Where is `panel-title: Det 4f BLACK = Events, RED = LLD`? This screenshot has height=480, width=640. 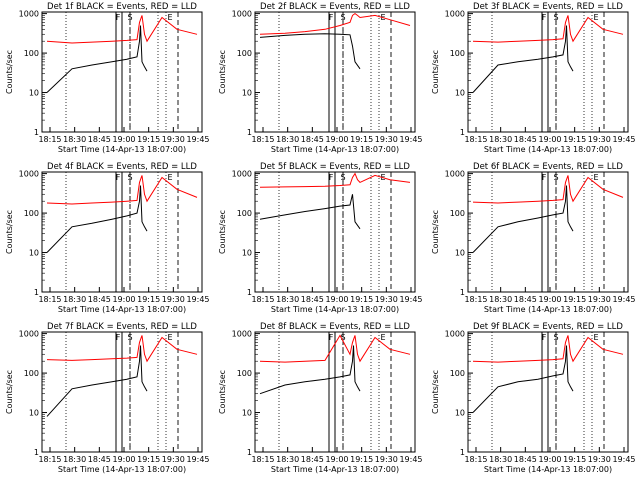
panel-title: Det 4f BLACK = Events, RED = LLD is located at coordinates (122, 167).